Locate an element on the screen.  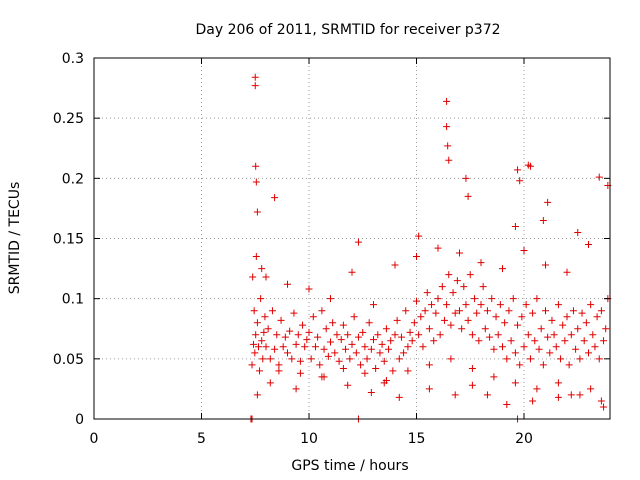
x-tick-label: 5 is located at coordinates (201, 439).